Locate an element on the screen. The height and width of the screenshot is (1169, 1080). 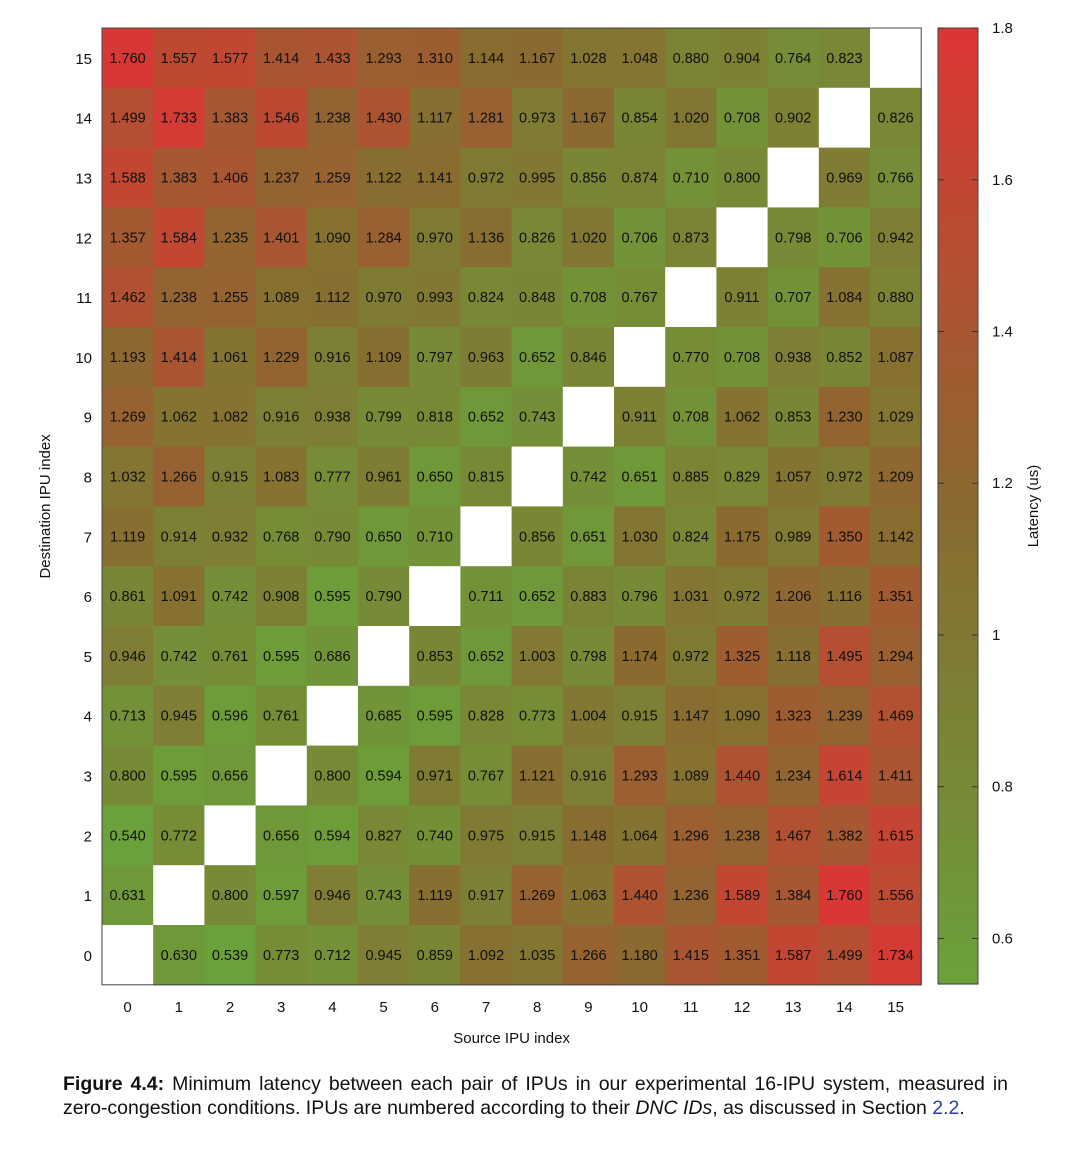
cell-value-label: 1.142 is located at coordinates (895, 537).